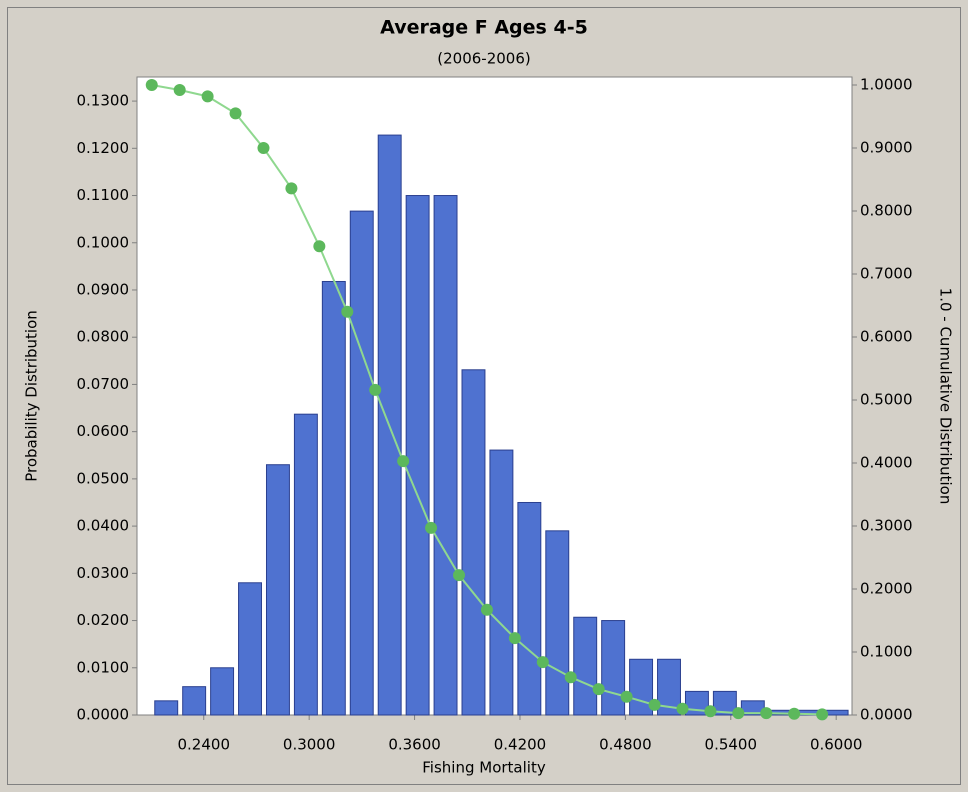 The image size is (968, 792). I want to click on x-tick-label: 0.6000, so click(836, 745).